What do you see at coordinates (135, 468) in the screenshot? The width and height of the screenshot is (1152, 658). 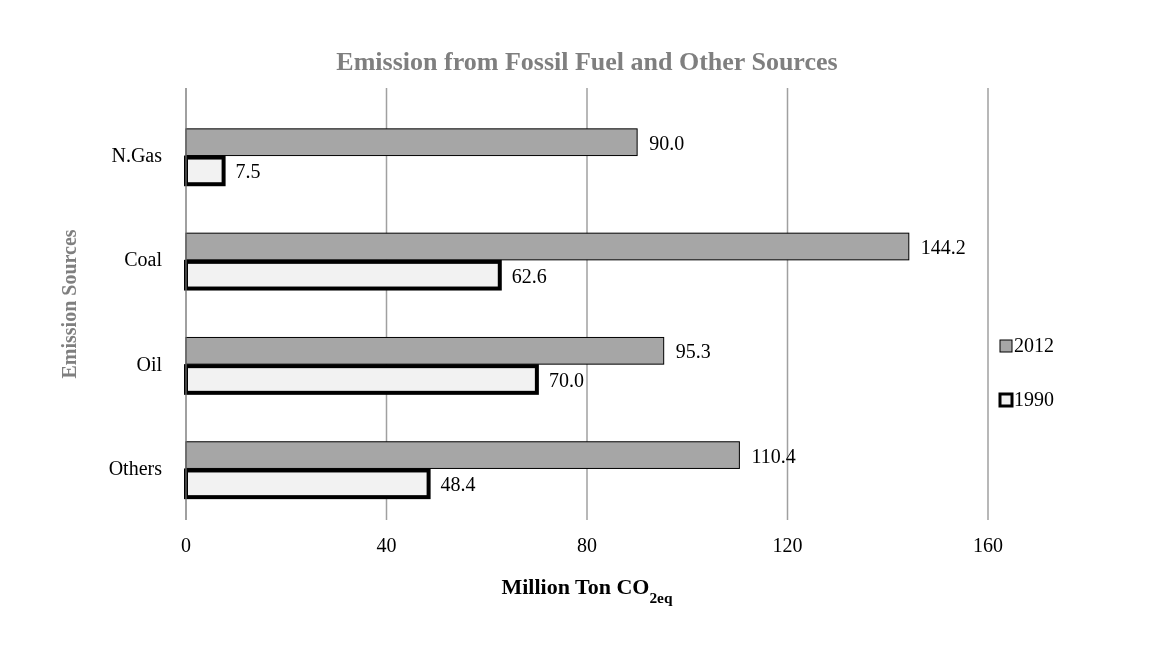 I see `y-tick-label: Others` at bounding box center [135, 468].